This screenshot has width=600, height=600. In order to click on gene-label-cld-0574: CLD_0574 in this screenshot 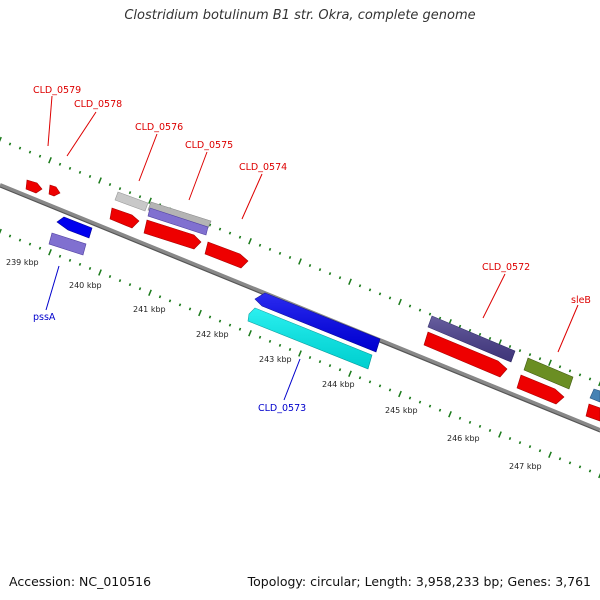, I will do `click(263, 167)`.